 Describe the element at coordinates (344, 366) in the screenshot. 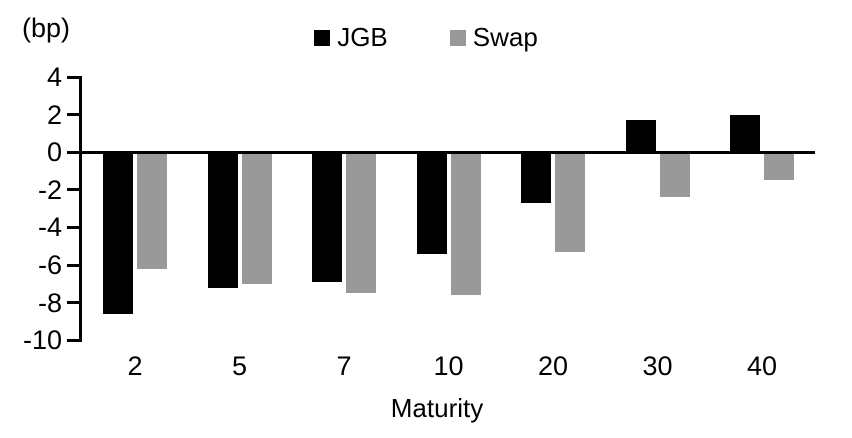

I see `x-axis-tick-label: 7` at that location.